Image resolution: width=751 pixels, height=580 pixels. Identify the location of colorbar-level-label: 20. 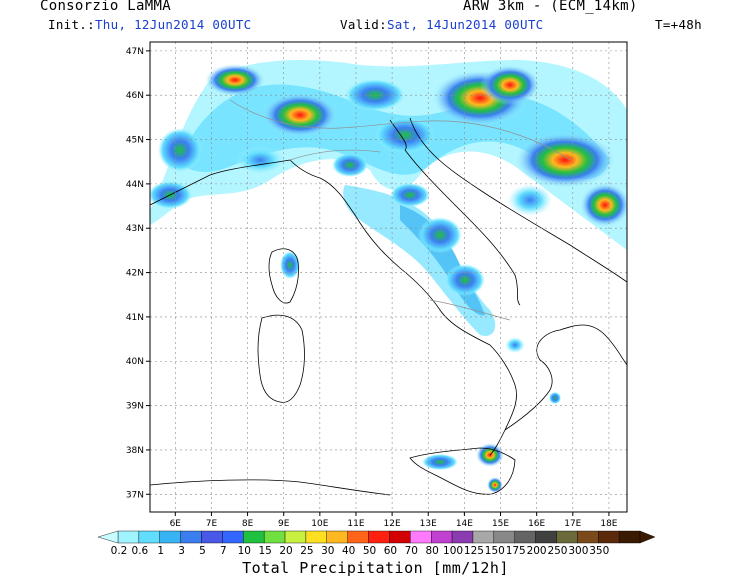
(286, 551).